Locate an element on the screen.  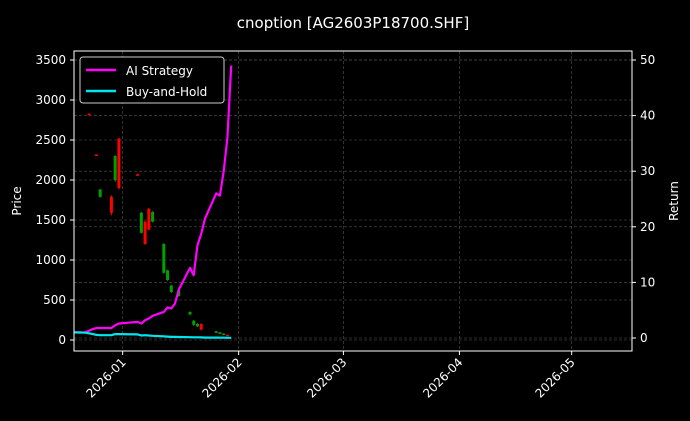
y-axis-left-ticks: 0 500 1000 1500 2000 2500 3000 3500 is located at coordinates (54, 200).